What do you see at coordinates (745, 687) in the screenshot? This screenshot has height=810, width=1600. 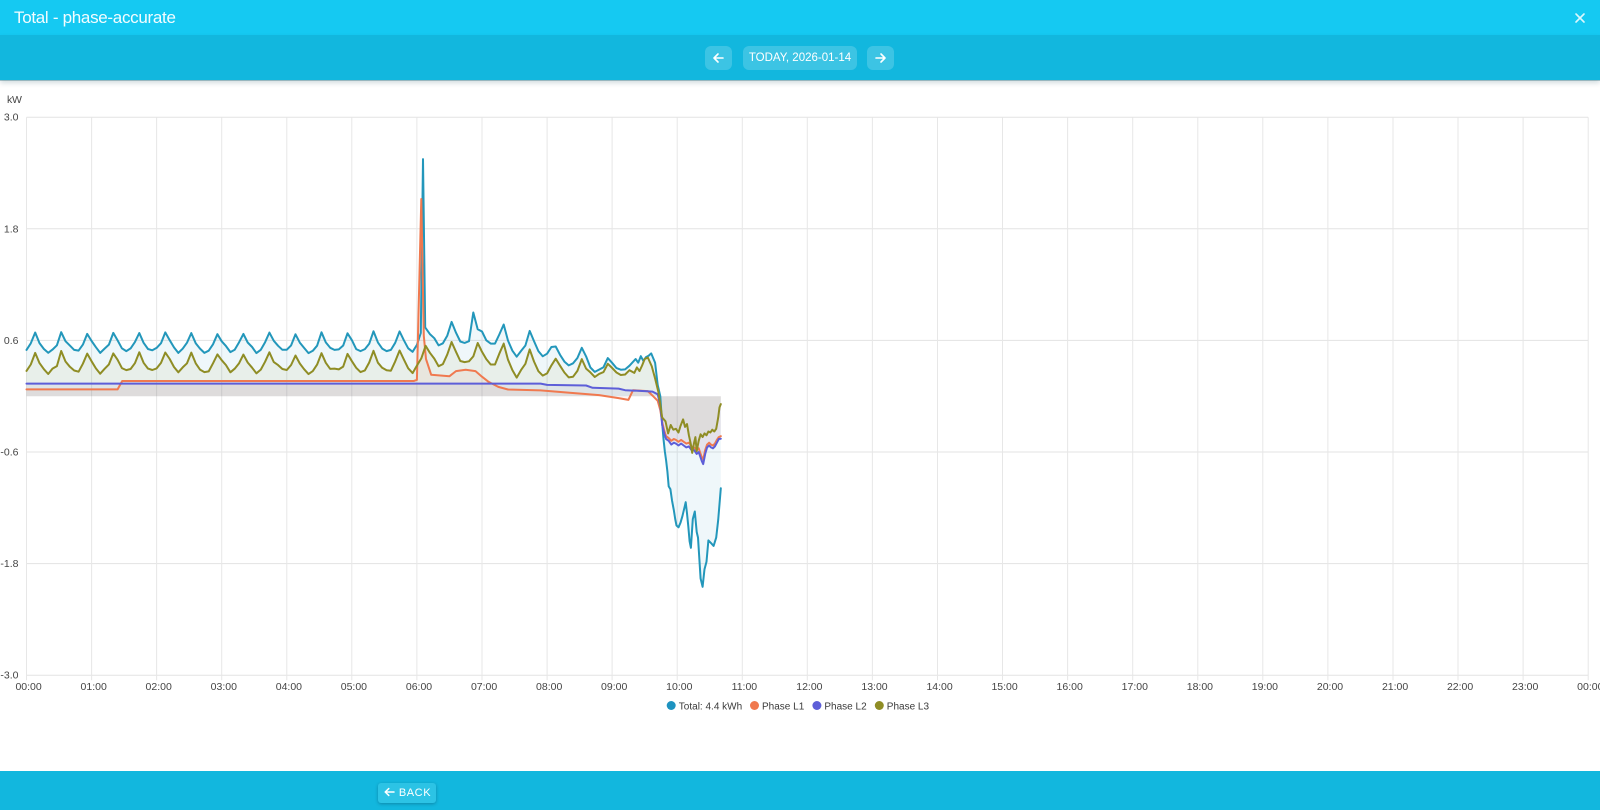 I see `svg-text: 11:00` at bounding box center [745, 687].